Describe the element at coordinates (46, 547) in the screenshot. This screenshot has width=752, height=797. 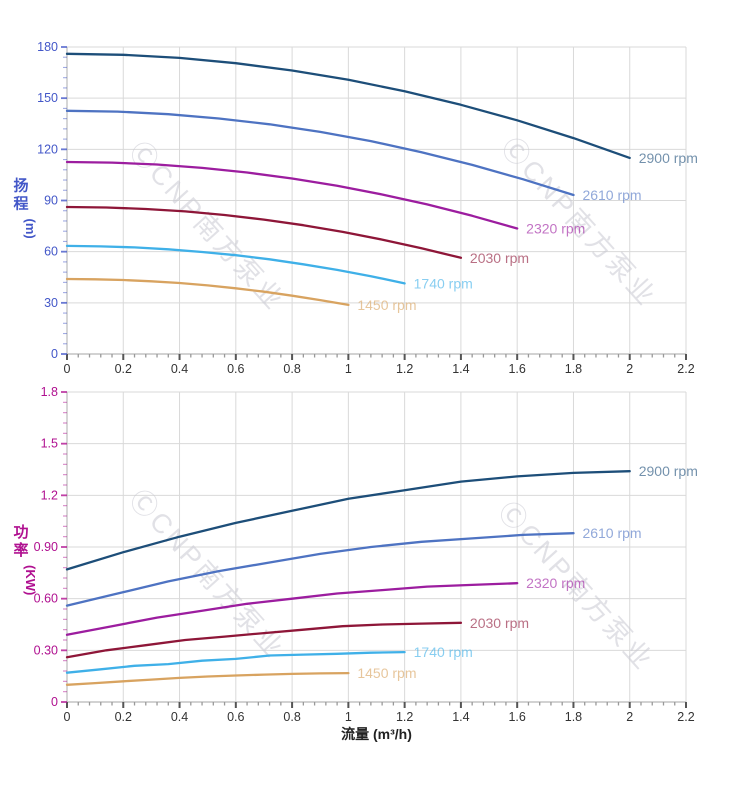
I see `y-tick-label: 0.90` at that location.